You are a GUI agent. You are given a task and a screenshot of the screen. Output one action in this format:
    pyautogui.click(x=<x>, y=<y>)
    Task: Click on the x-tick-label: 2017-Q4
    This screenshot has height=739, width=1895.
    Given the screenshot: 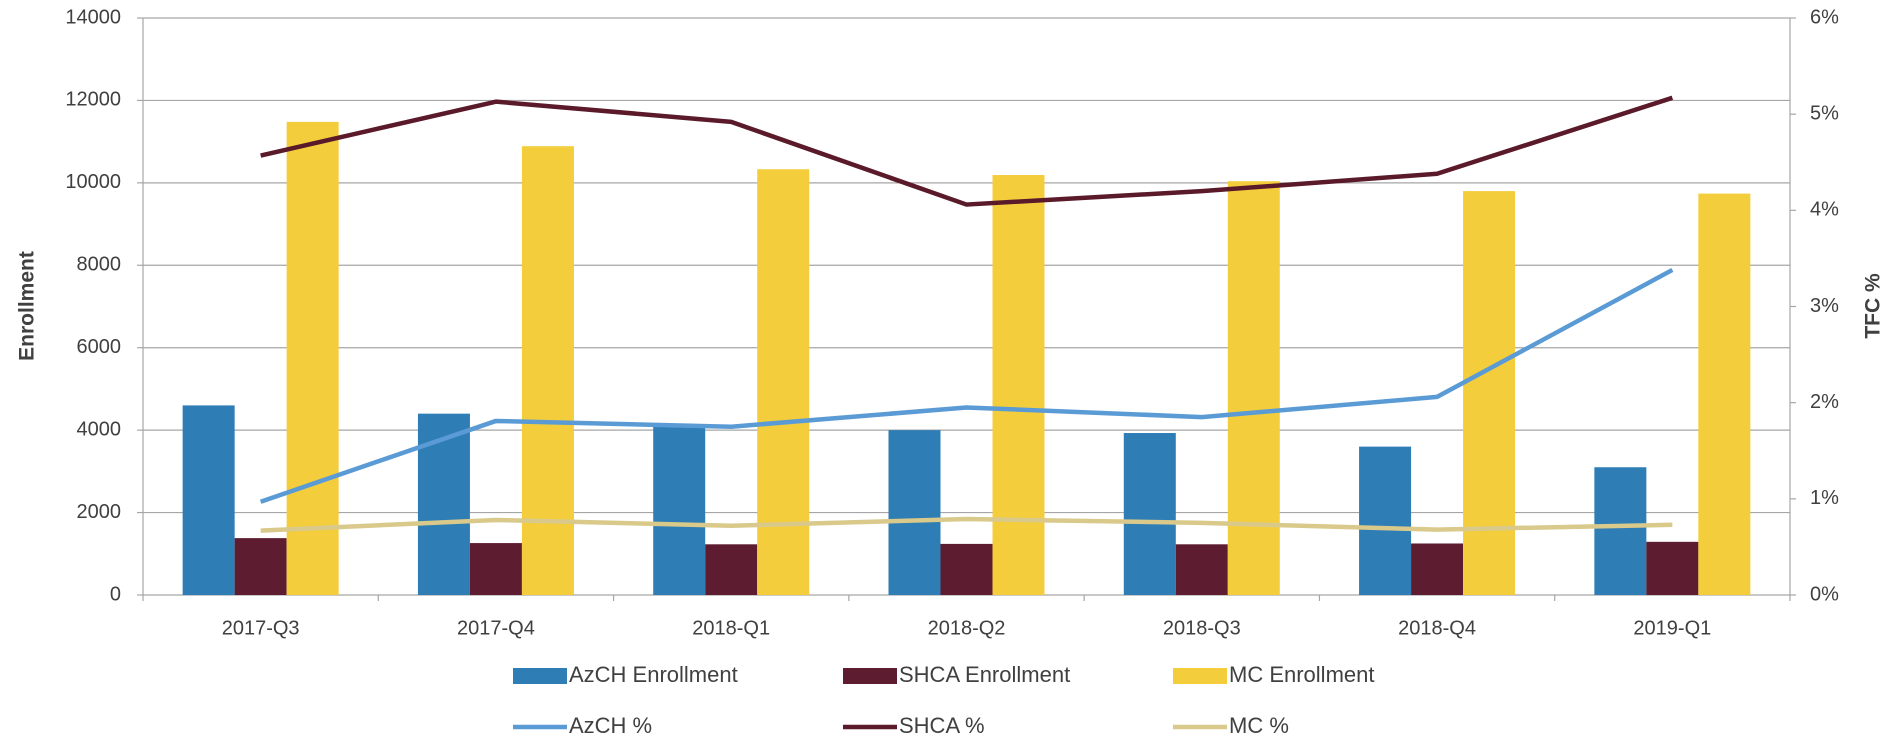 What is the action you would take?
    pyautogui.click(x=496, y=628)
    